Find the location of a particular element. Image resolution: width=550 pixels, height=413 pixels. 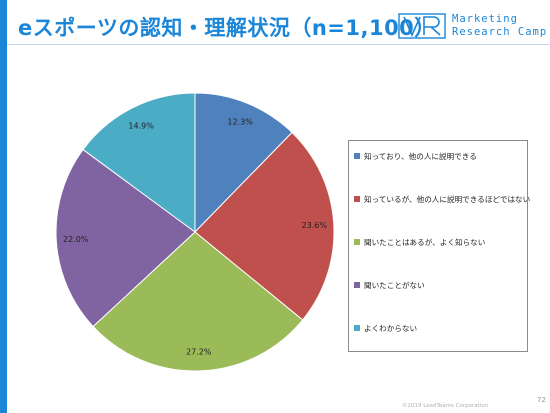

logo-text-line1: Marketing is located at coordinates (485, 19).